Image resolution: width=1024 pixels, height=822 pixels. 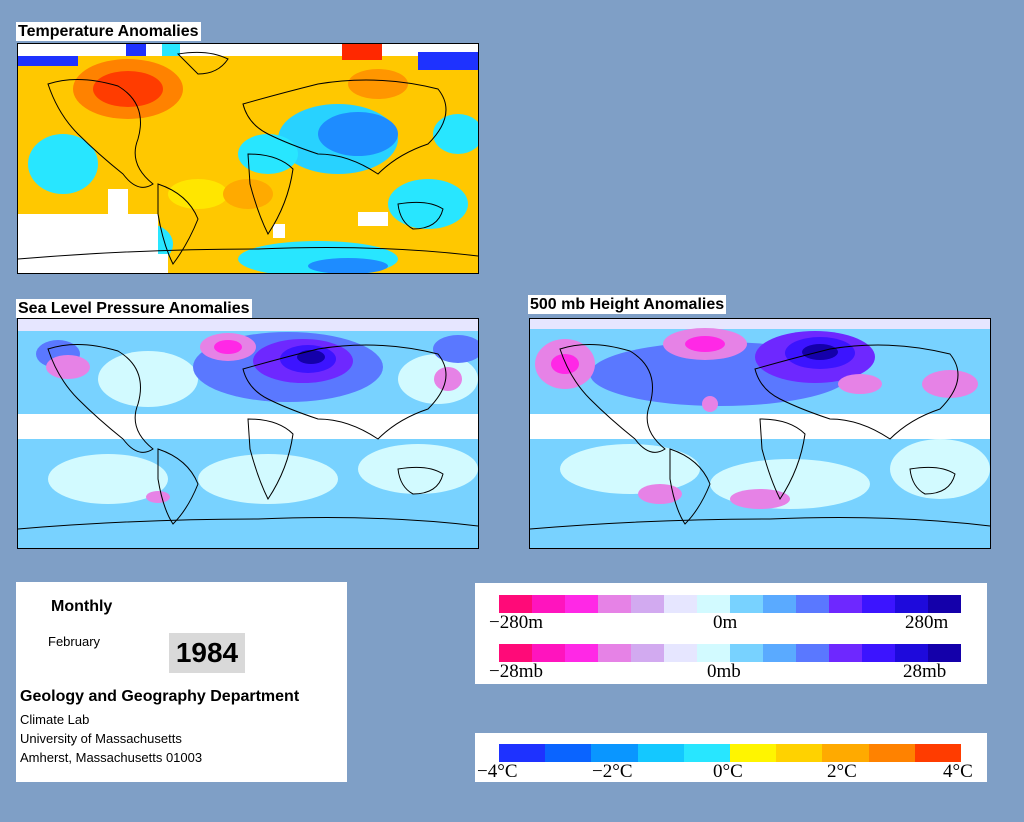 I want to click on height500-anomalies-map, so click(x=760, y=433).